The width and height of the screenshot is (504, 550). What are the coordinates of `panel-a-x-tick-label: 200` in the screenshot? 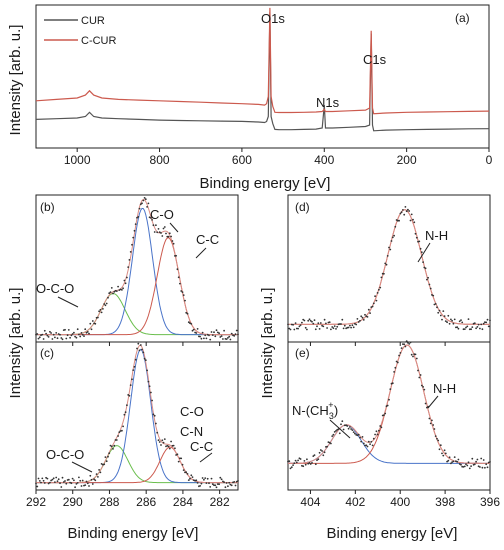 It's located at (407, 160).